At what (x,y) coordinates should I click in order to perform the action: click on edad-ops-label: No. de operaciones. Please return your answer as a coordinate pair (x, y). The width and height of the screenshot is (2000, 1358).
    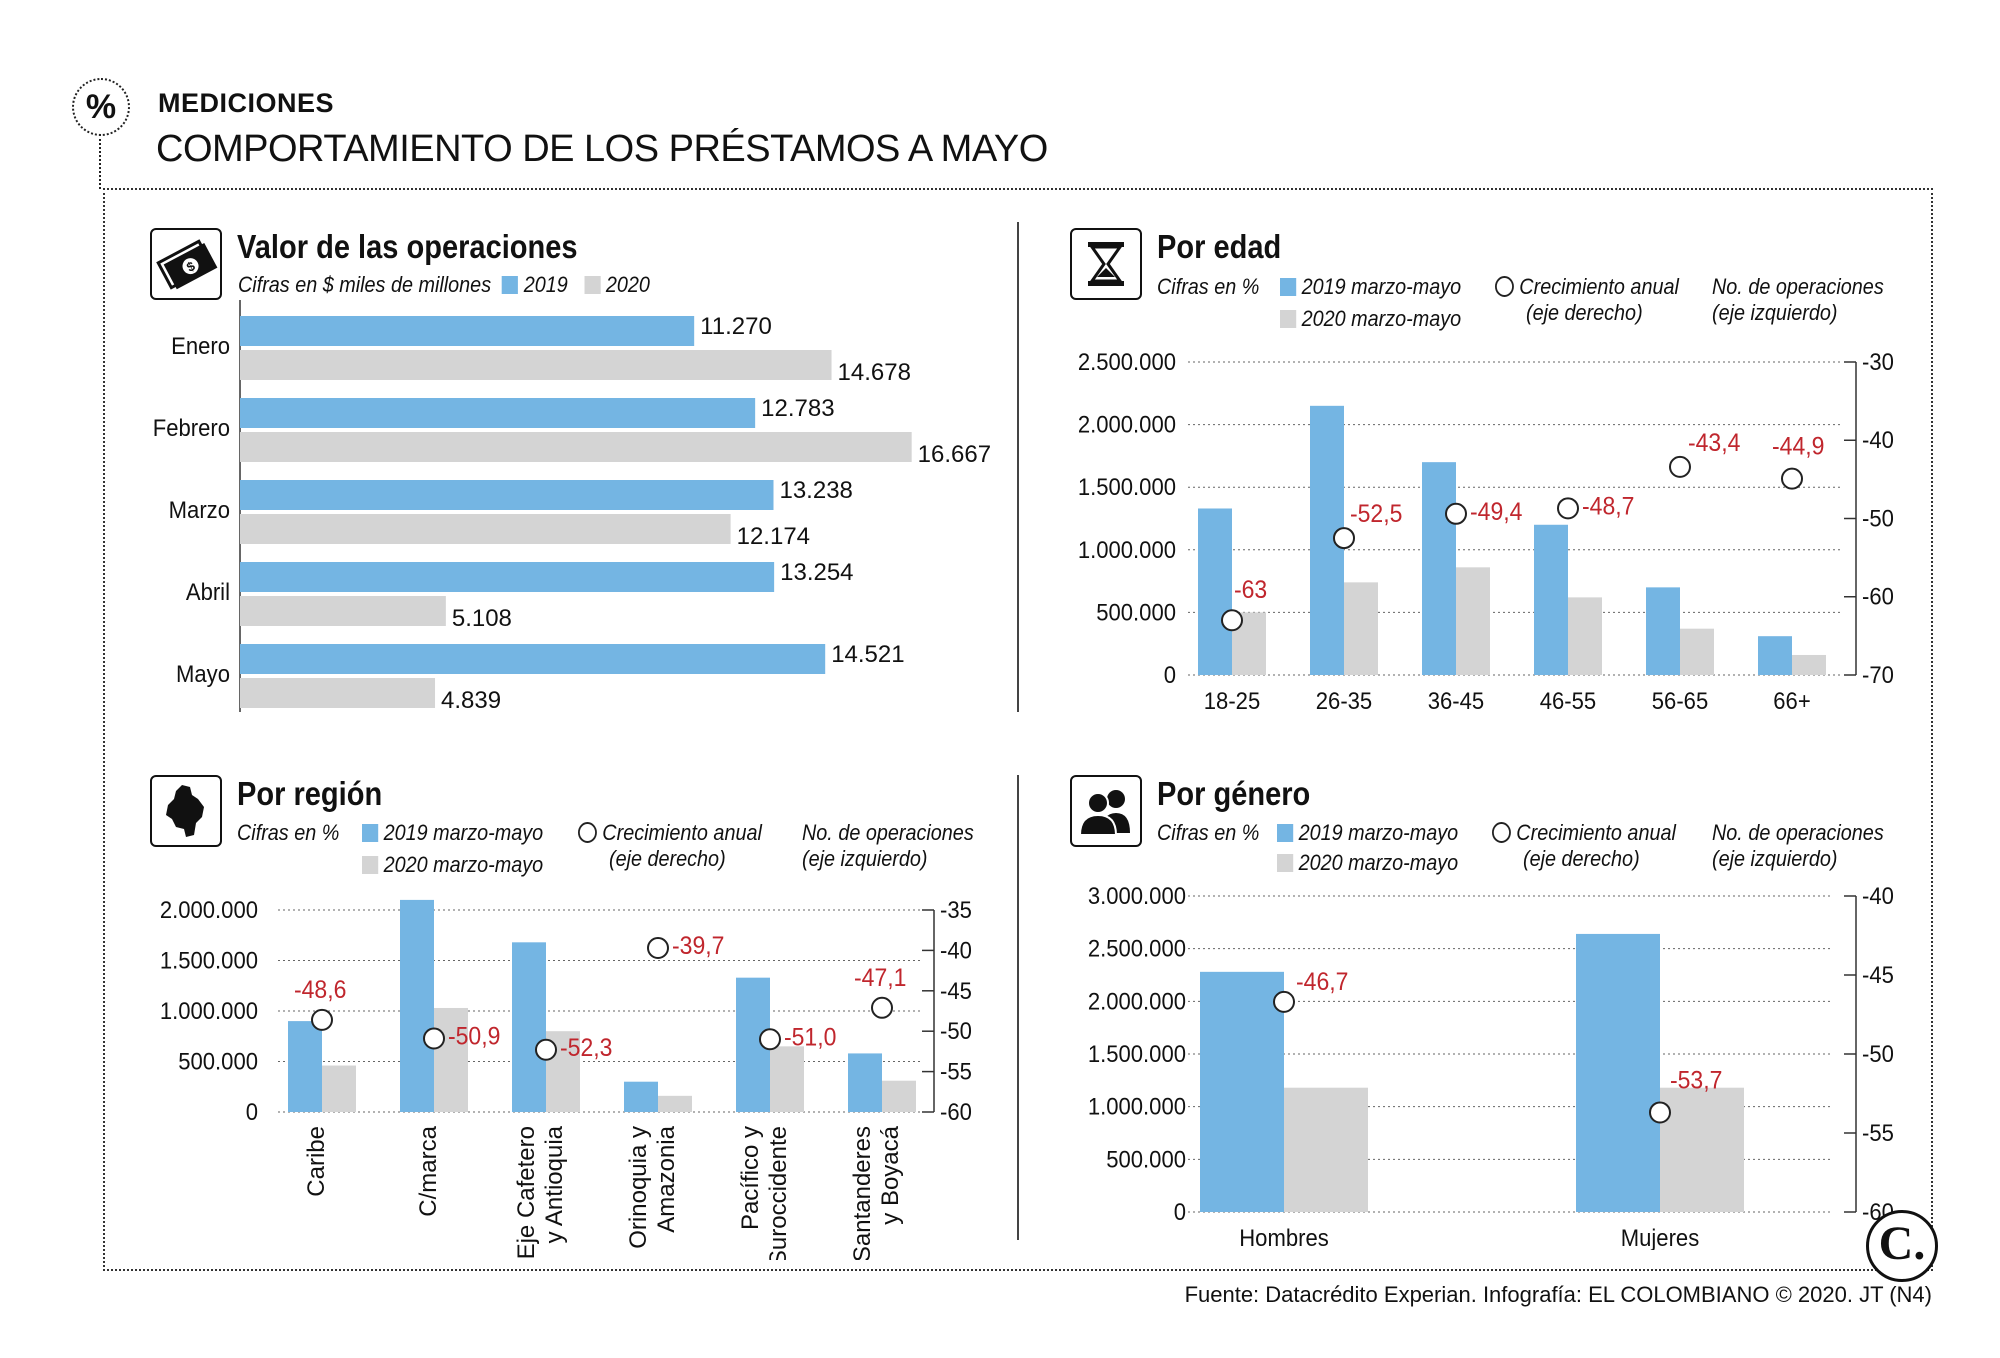
    Looking at the image, I should click on (1798, 286).